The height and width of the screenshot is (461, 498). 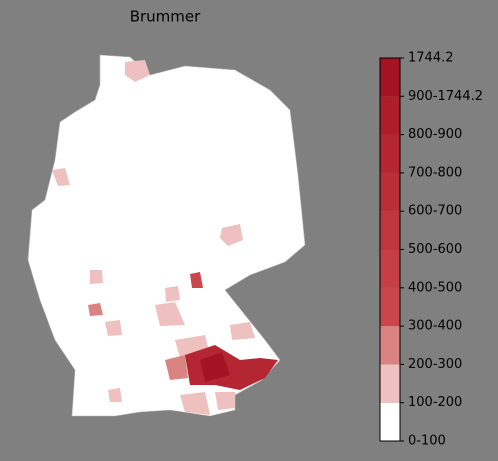 I want to click on colorbar-label: 800-900, so click(x=435, y=134).